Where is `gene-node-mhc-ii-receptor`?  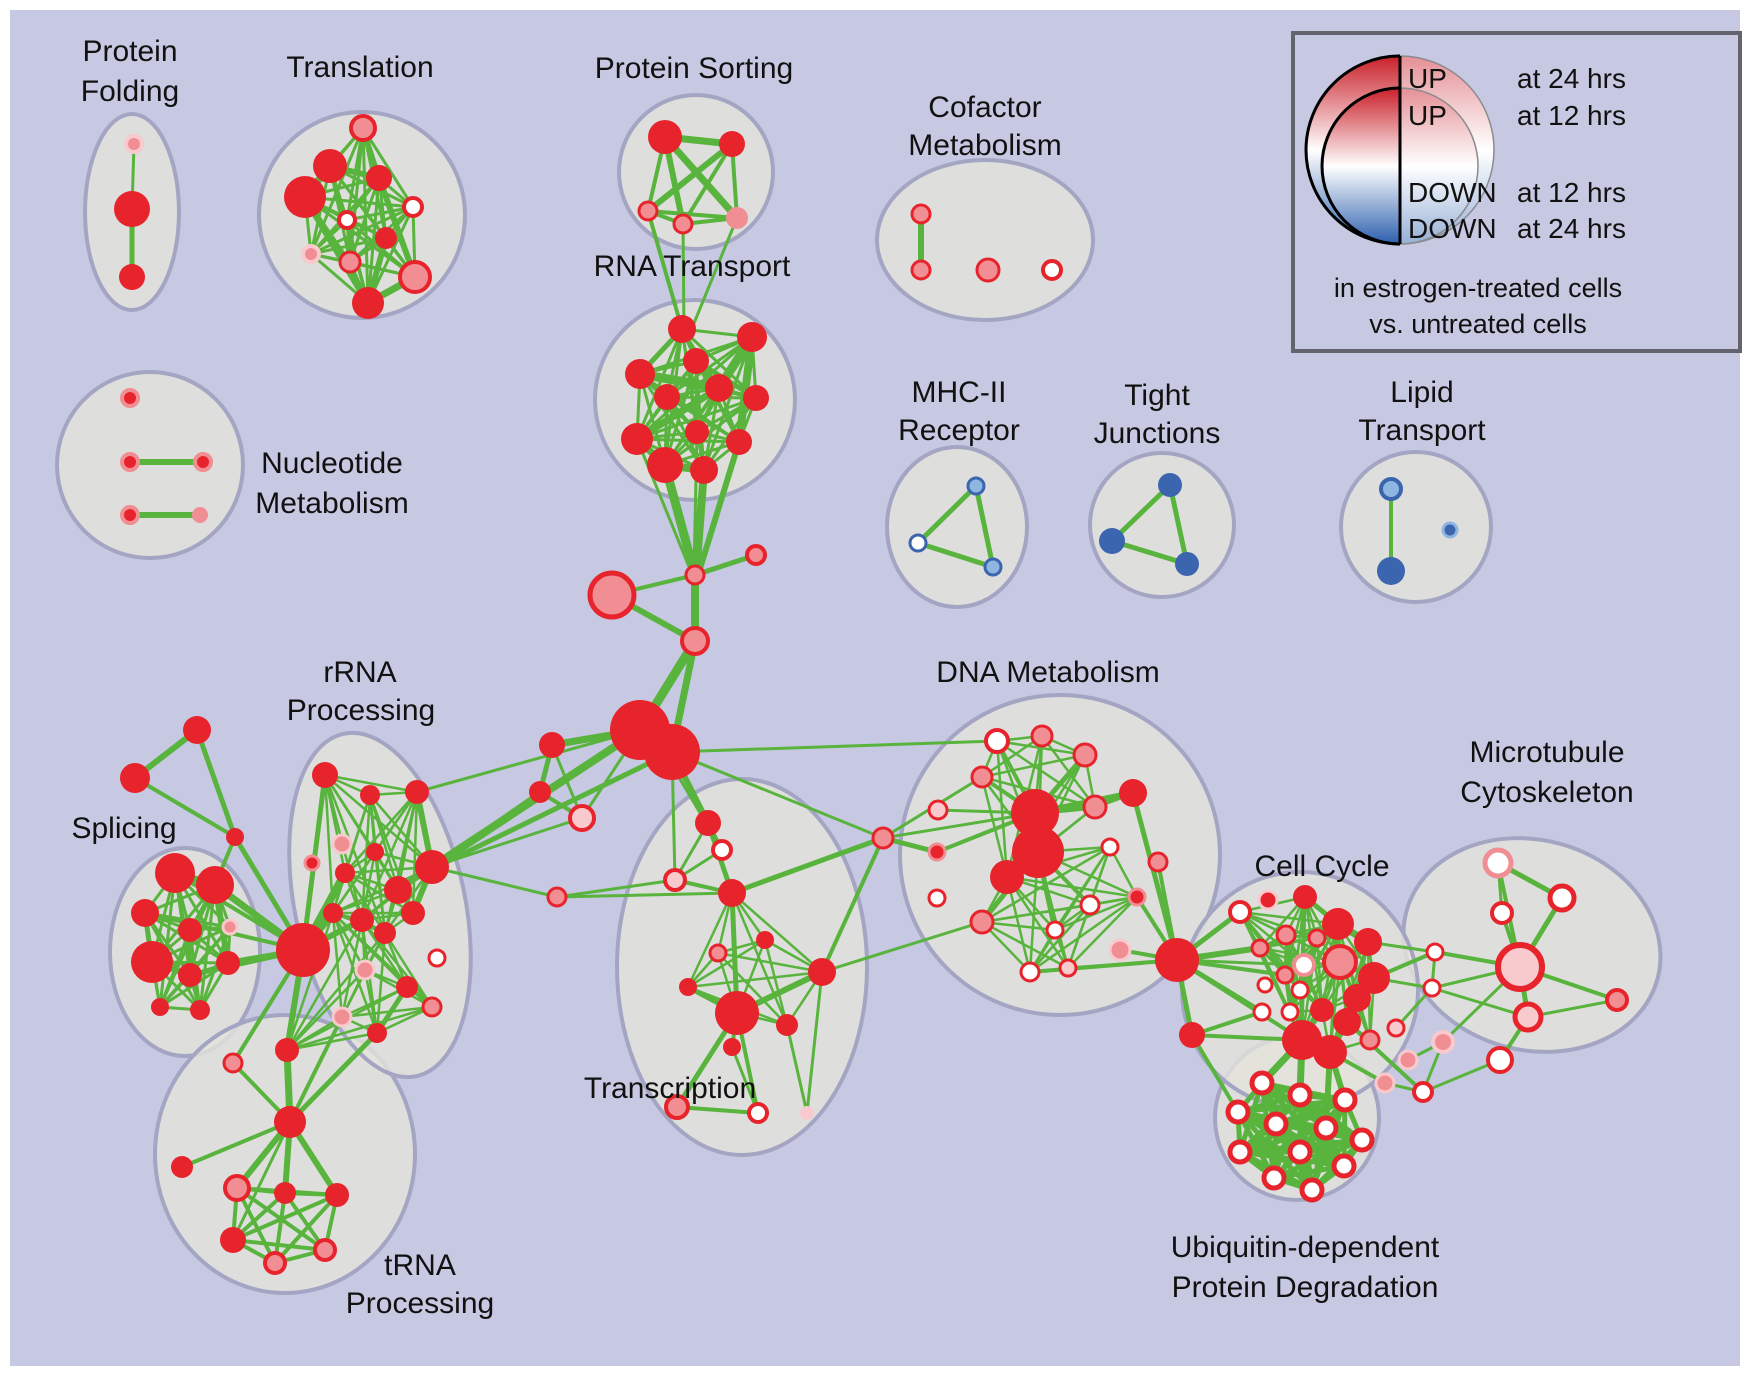
gene-node-mhc-ii-receptor is located at coordinates (918, 543).